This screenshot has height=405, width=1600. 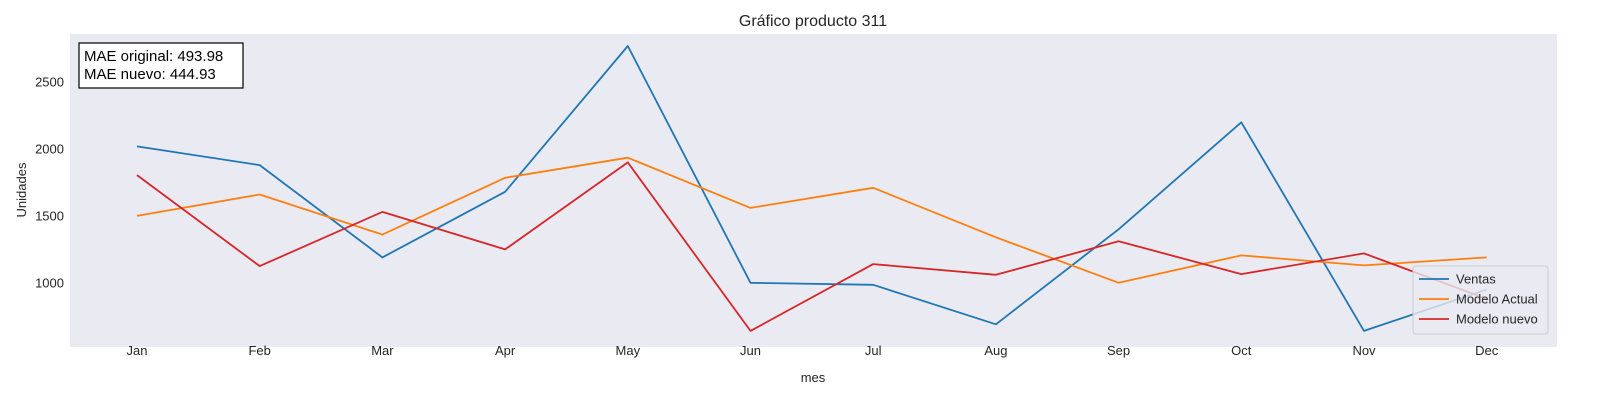 I want to click on mae-annotation-box, so click(x=161, y=65).